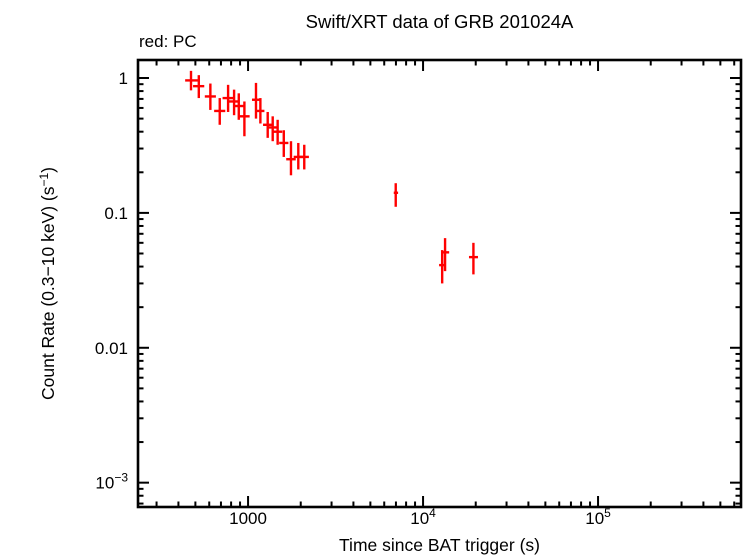 This screenshot has width=746, height=558. Describe the element at coordinates (423, 517) in the screenshot. I see `svg-text: 10⁴` at that location.